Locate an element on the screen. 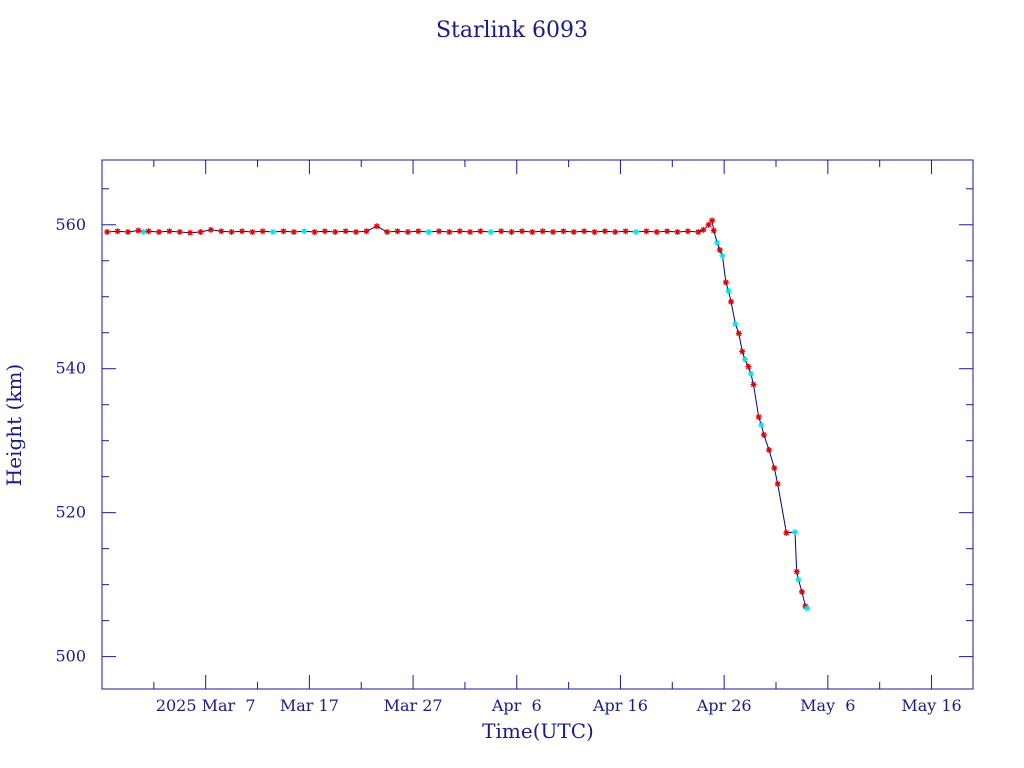  y-tick-label: 500 is located at coordinates (70, 656).